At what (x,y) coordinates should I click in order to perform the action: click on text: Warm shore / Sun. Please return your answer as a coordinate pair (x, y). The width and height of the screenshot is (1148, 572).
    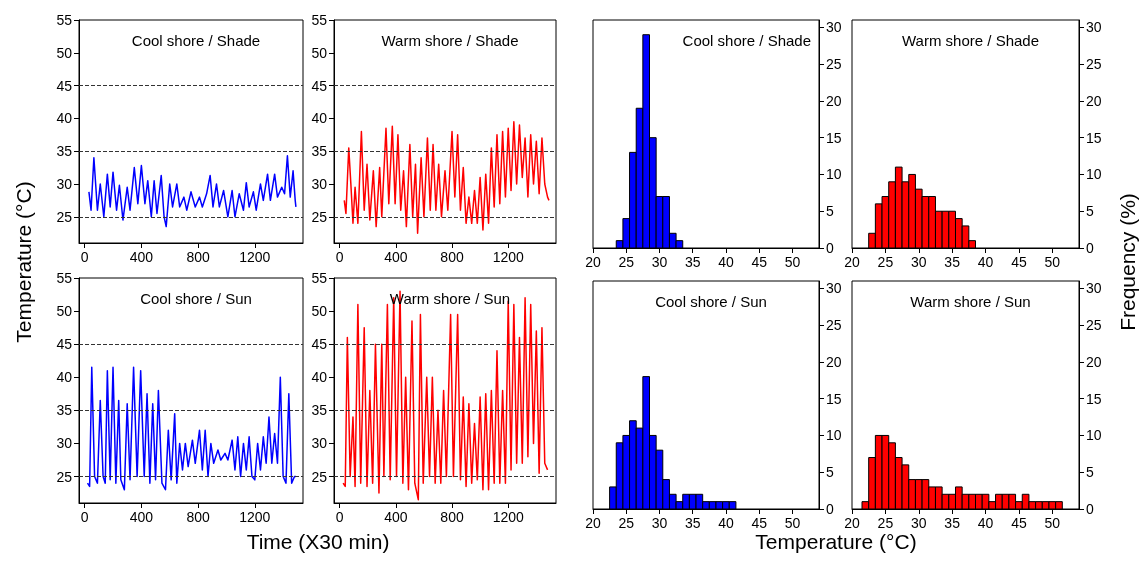
    Looking at the image, I should click on (970, 301).